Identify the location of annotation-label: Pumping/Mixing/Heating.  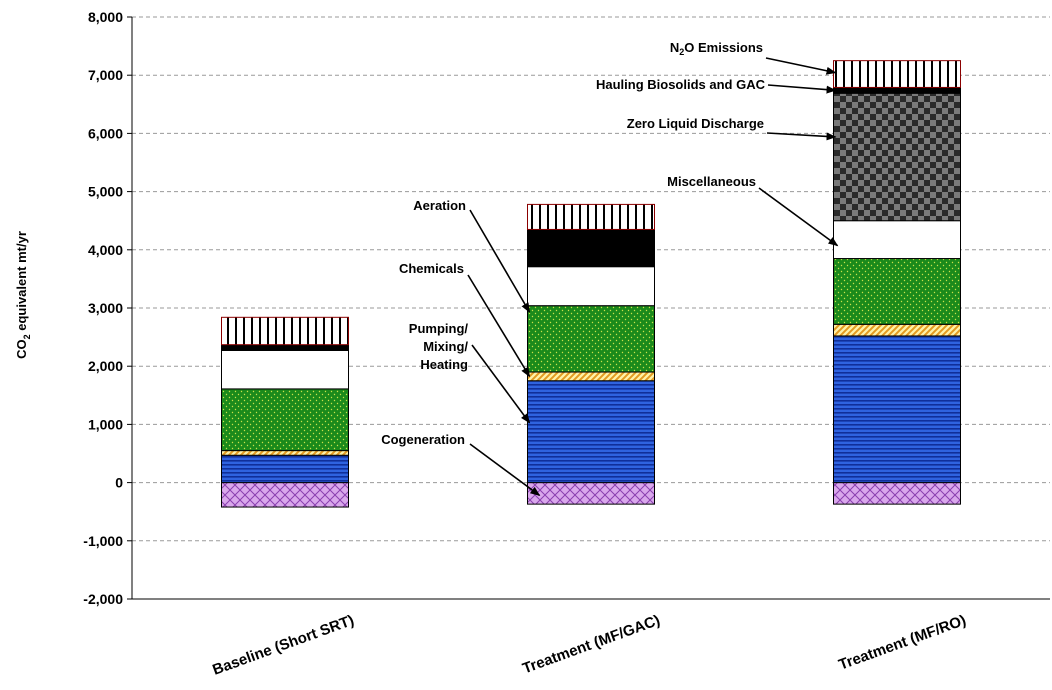
(439, 346).